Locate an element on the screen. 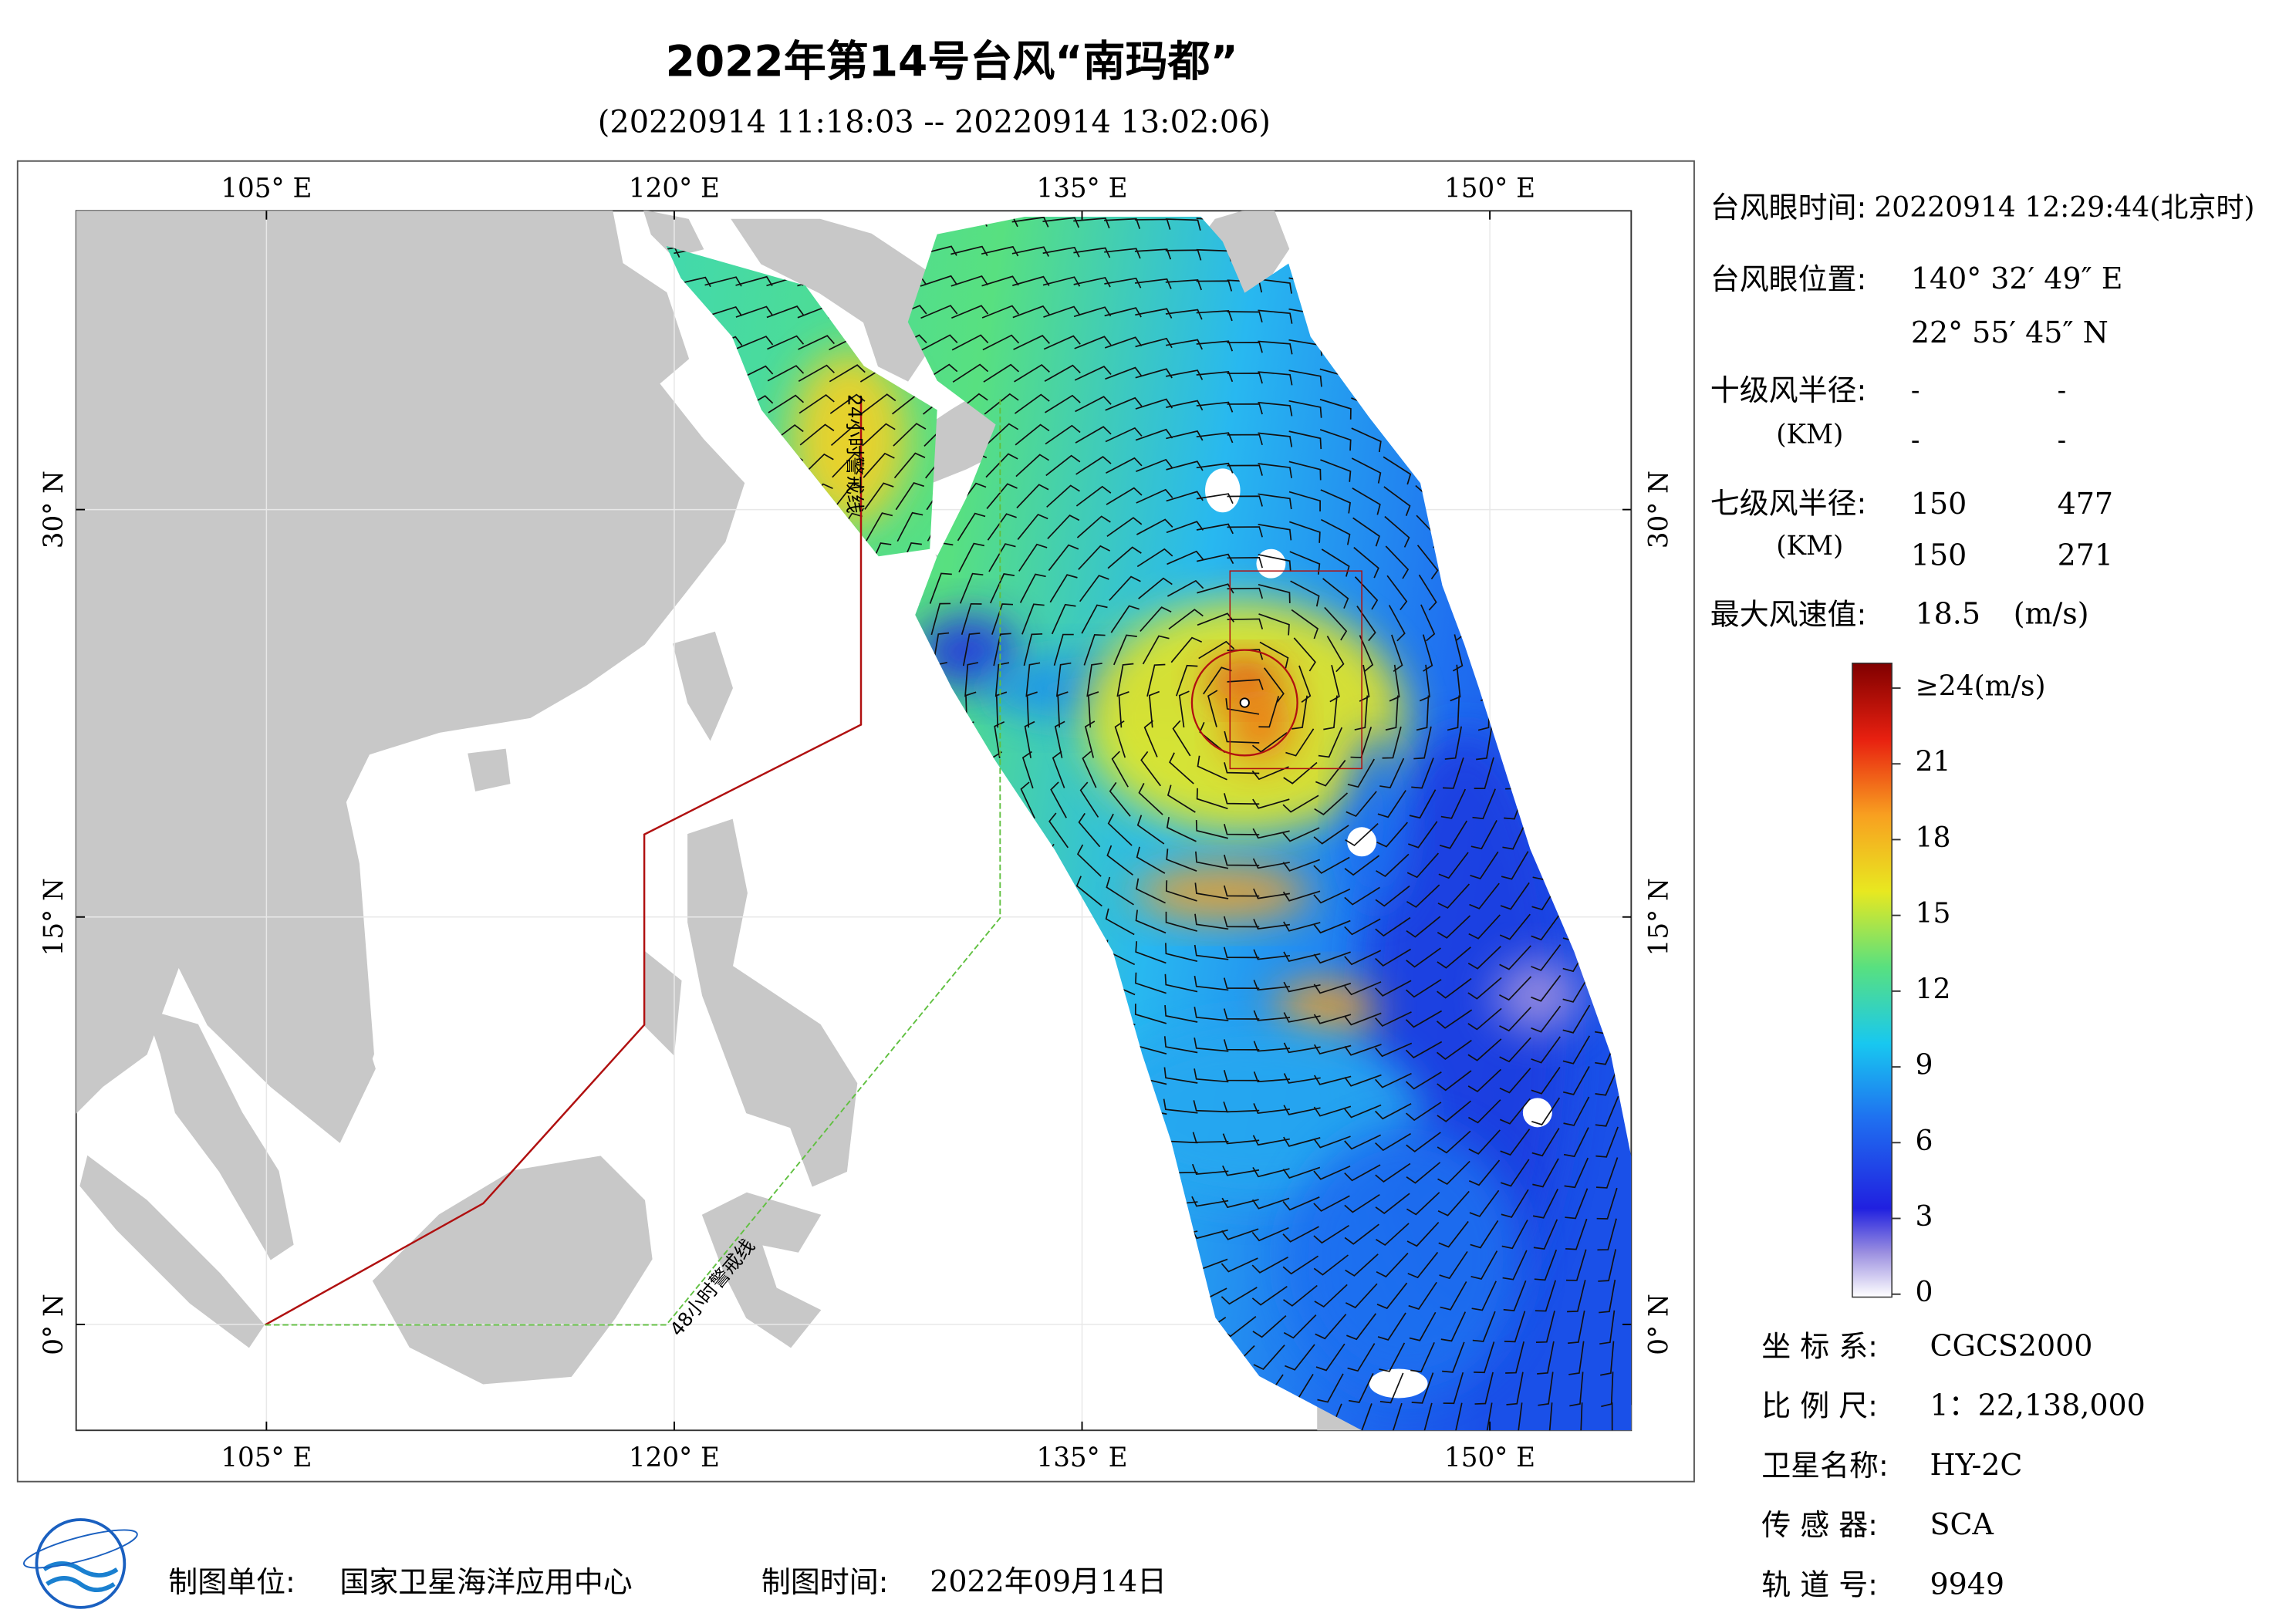  footer-maker-label: 制图单位: is located at coordinates (231, 1582).